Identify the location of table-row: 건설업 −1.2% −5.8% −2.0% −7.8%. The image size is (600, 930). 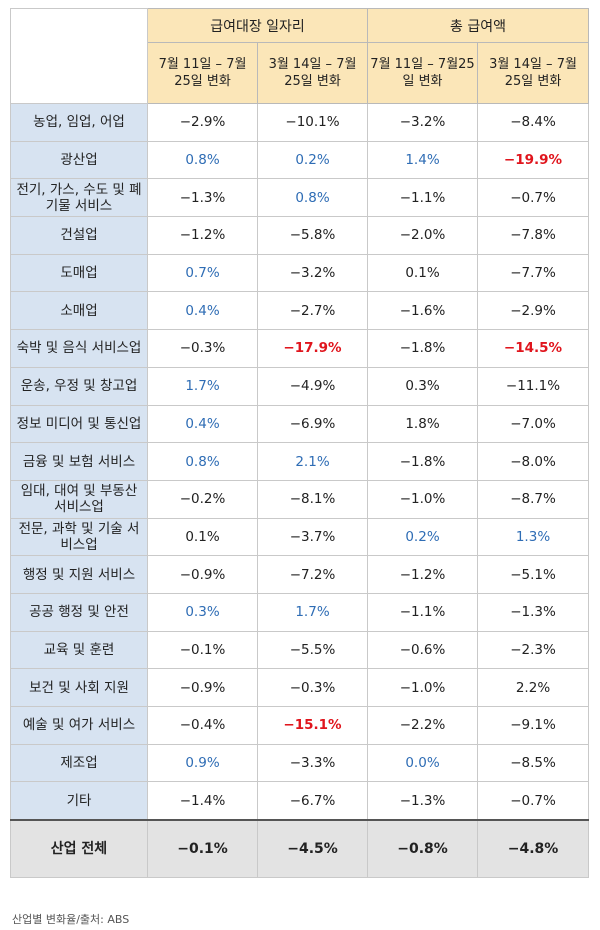
(300, 235).